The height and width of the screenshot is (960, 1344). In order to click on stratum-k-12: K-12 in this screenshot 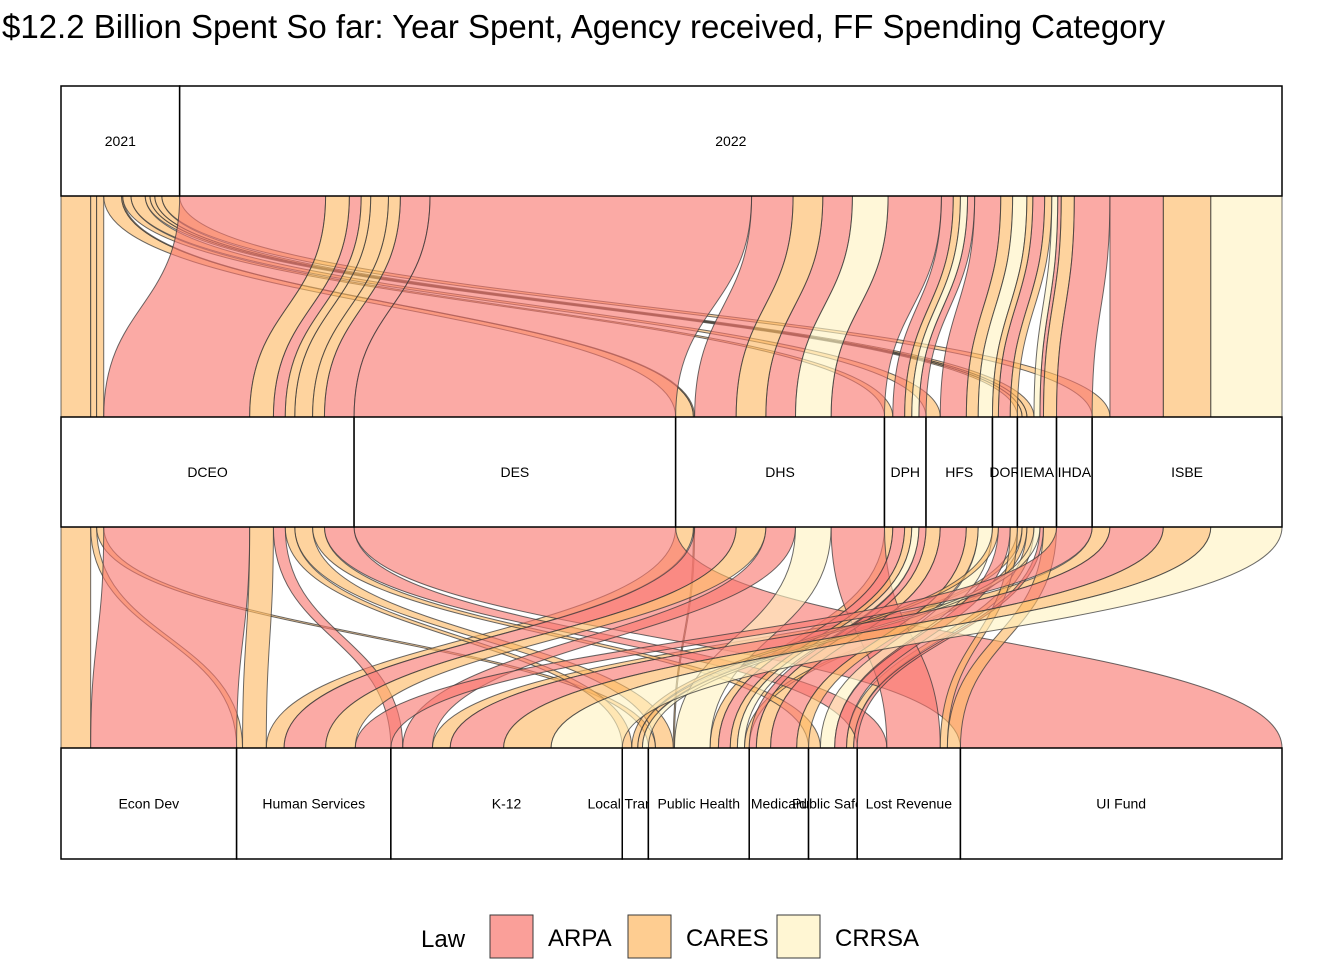, I will do `click(507, 803)`.